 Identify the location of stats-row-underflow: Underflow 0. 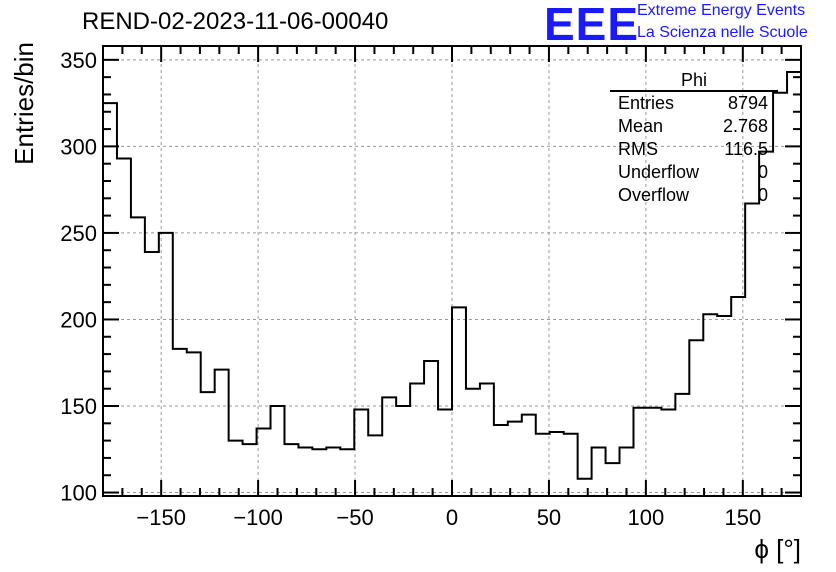
(694, 172).